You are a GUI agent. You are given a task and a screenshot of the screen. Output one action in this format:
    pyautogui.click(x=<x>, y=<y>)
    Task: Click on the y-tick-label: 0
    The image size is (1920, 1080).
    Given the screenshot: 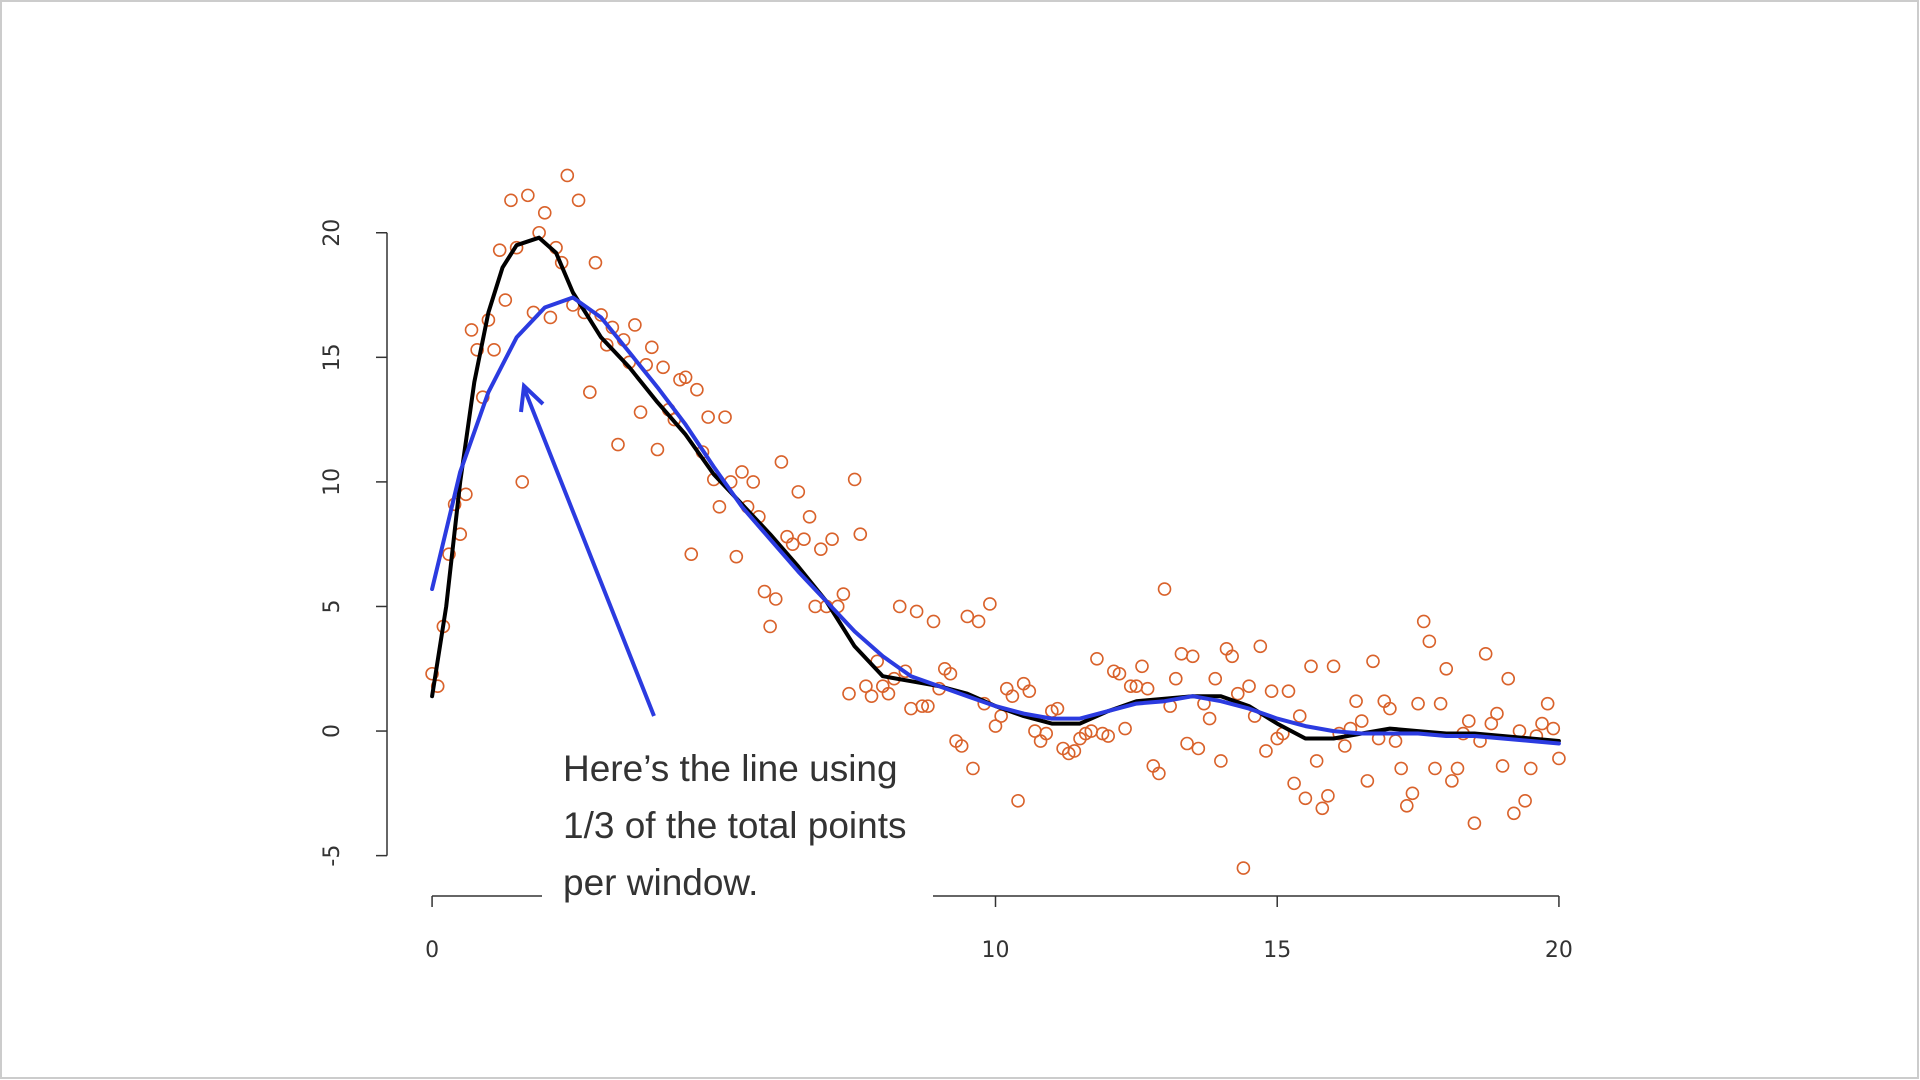 What is the action you would take?
    pyautogui.click(x=332, y=731)
    